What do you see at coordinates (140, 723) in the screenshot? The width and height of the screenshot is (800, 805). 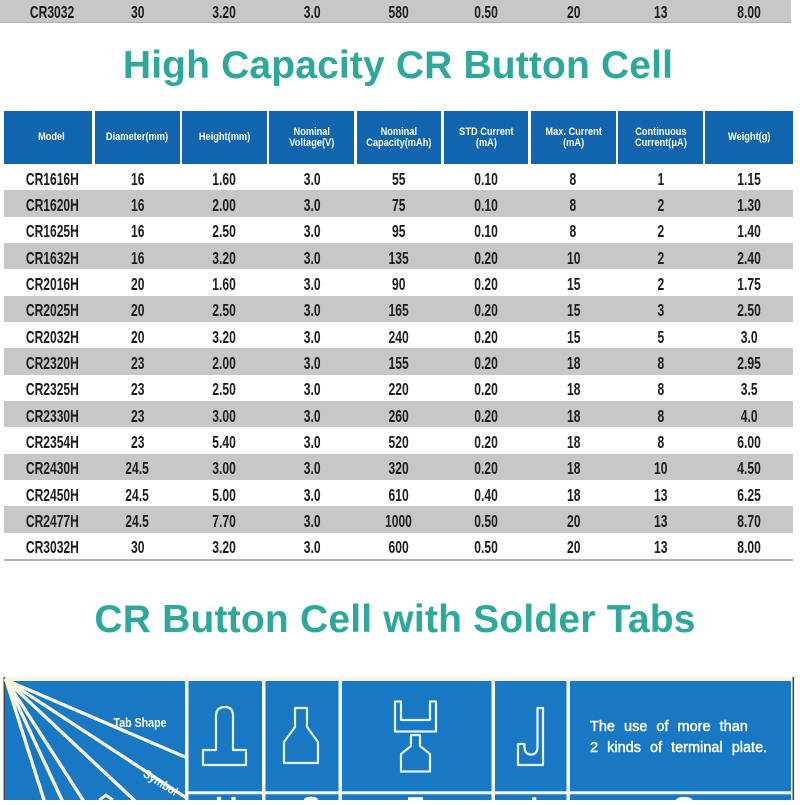 I see `svg-text: Tab Shape` at bounding box center [140, 723].